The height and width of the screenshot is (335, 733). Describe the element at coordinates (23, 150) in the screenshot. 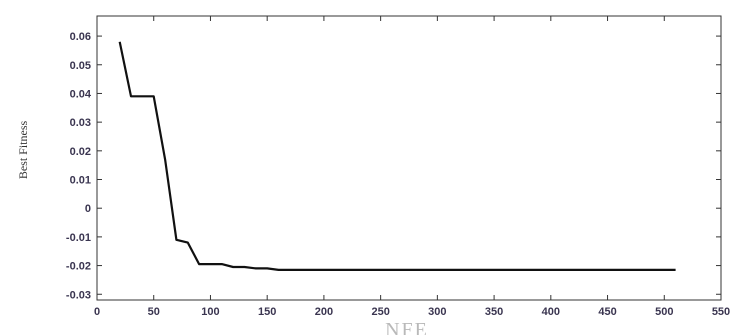

I see `y-axis-label: Best Fitness` at that location.